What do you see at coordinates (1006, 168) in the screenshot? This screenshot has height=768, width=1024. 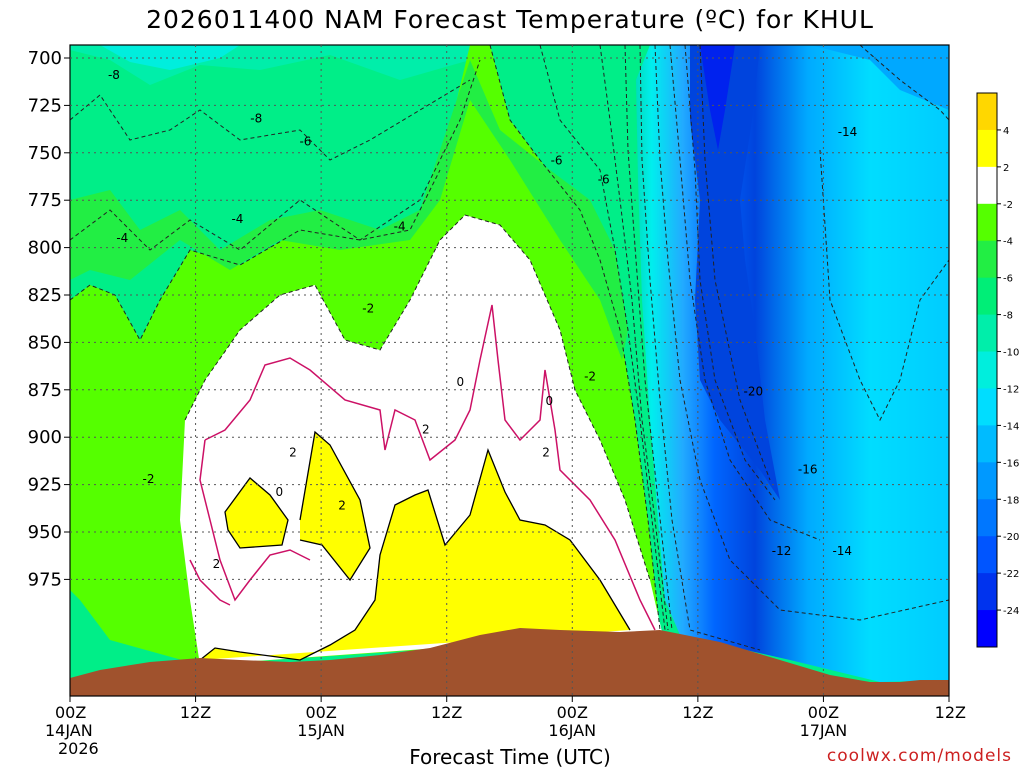 I see `colorbar-label: 2` at bounding box center [1006, 168].